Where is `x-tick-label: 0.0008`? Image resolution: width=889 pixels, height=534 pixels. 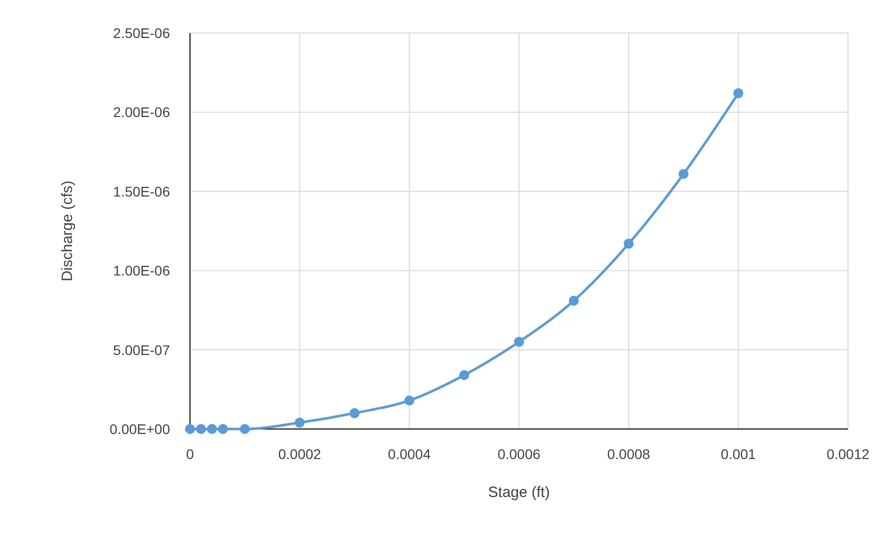 x-tick-label: 0.0008 is located at coordinates (628, 454).